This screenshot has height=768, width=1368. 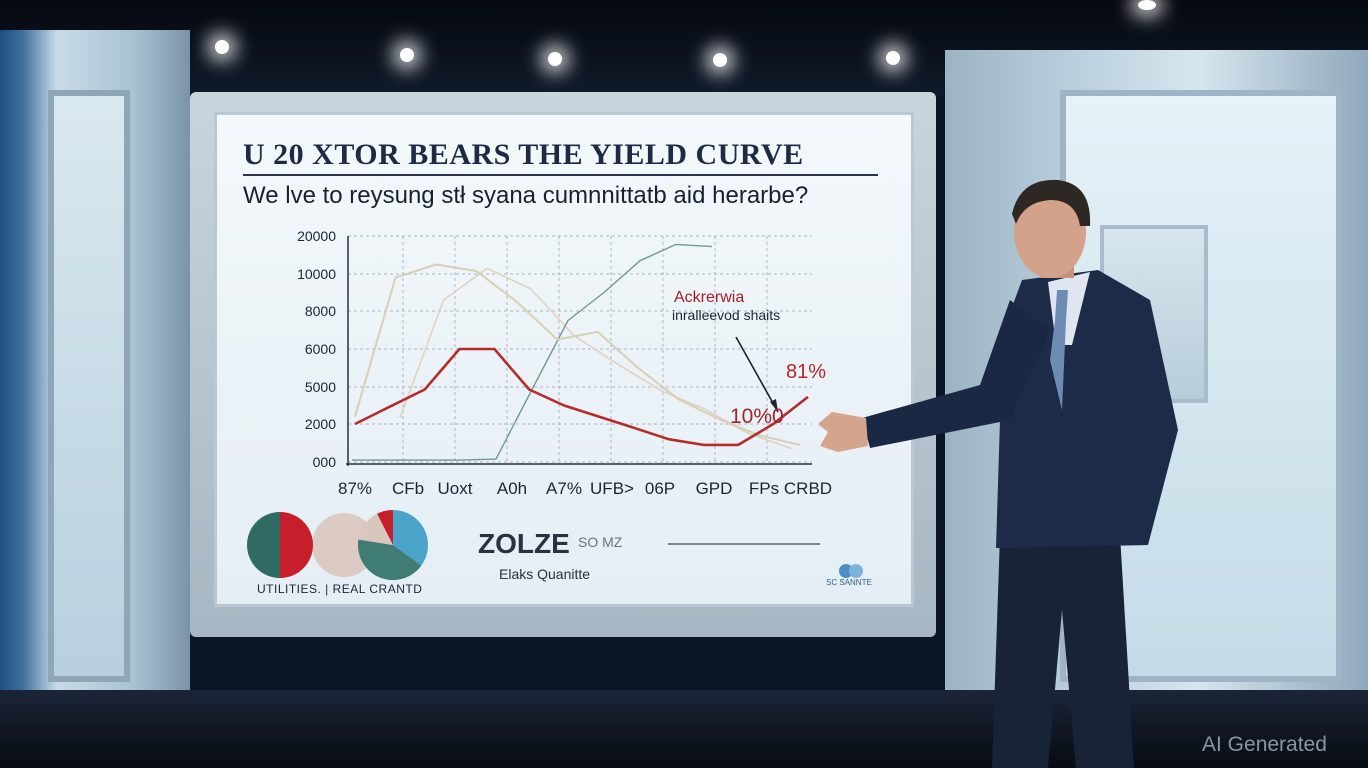 I want to click on left-wall-panel, so click(x=95, y=370).